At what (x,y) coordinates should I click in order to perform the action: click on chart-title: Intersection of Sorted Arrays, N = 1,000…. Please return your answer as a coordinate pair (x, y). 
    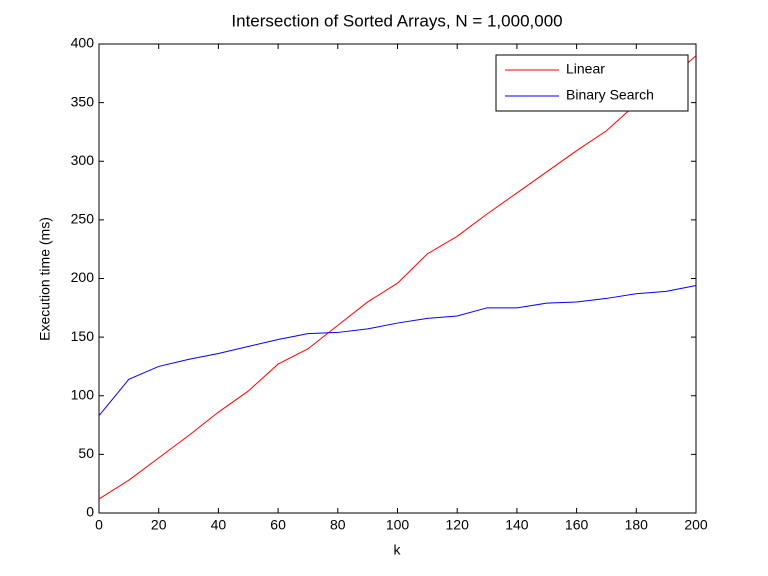
    Looking at the image, I should click on (396, 20).